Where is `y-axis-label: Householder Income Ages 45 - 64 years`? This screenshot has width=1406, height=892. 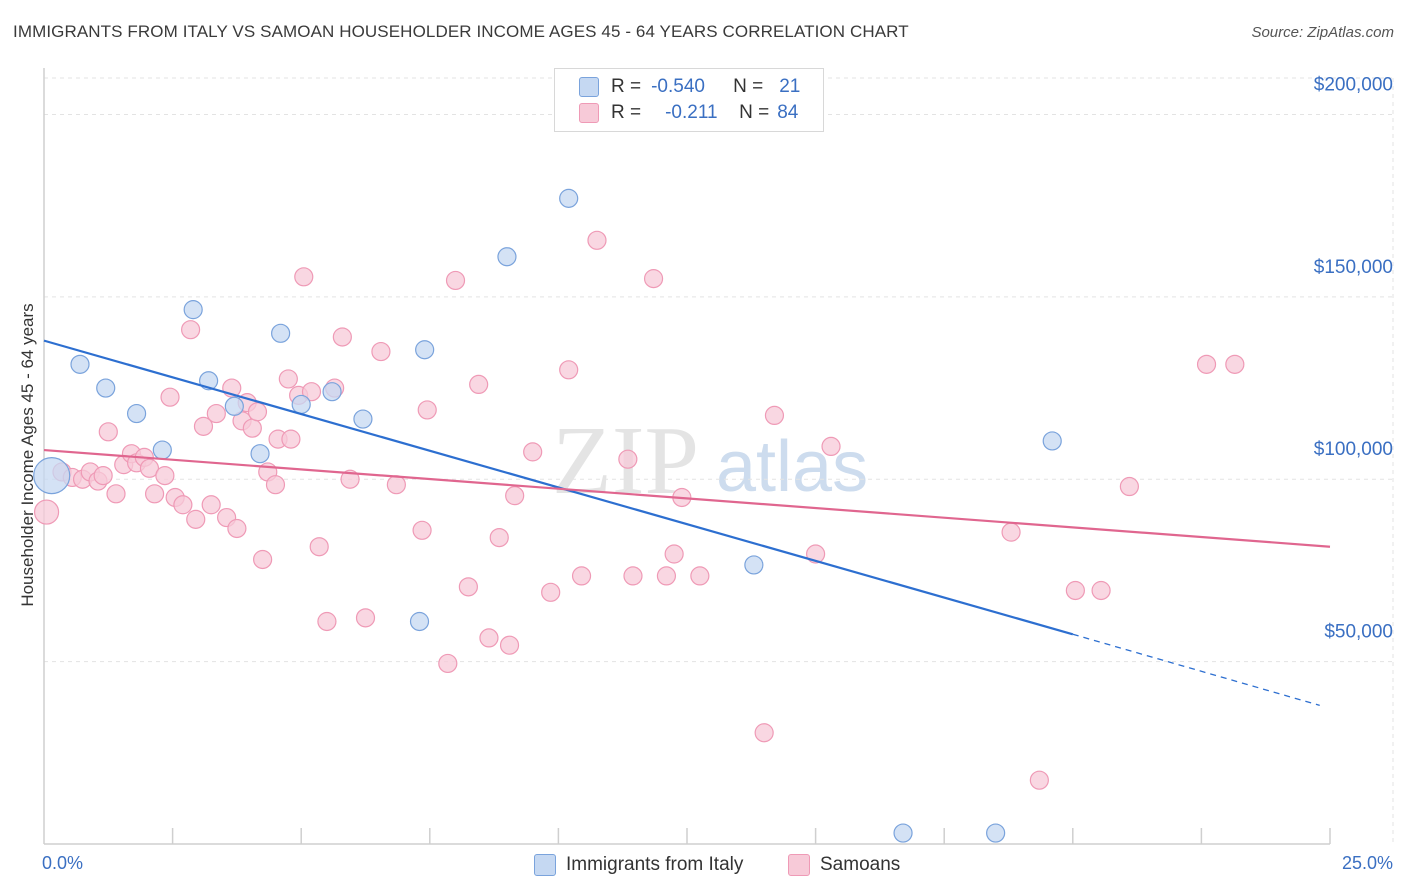
y-axis-label: Householder Income Ages 45 - 64 years is located at coordinates (27, 454).